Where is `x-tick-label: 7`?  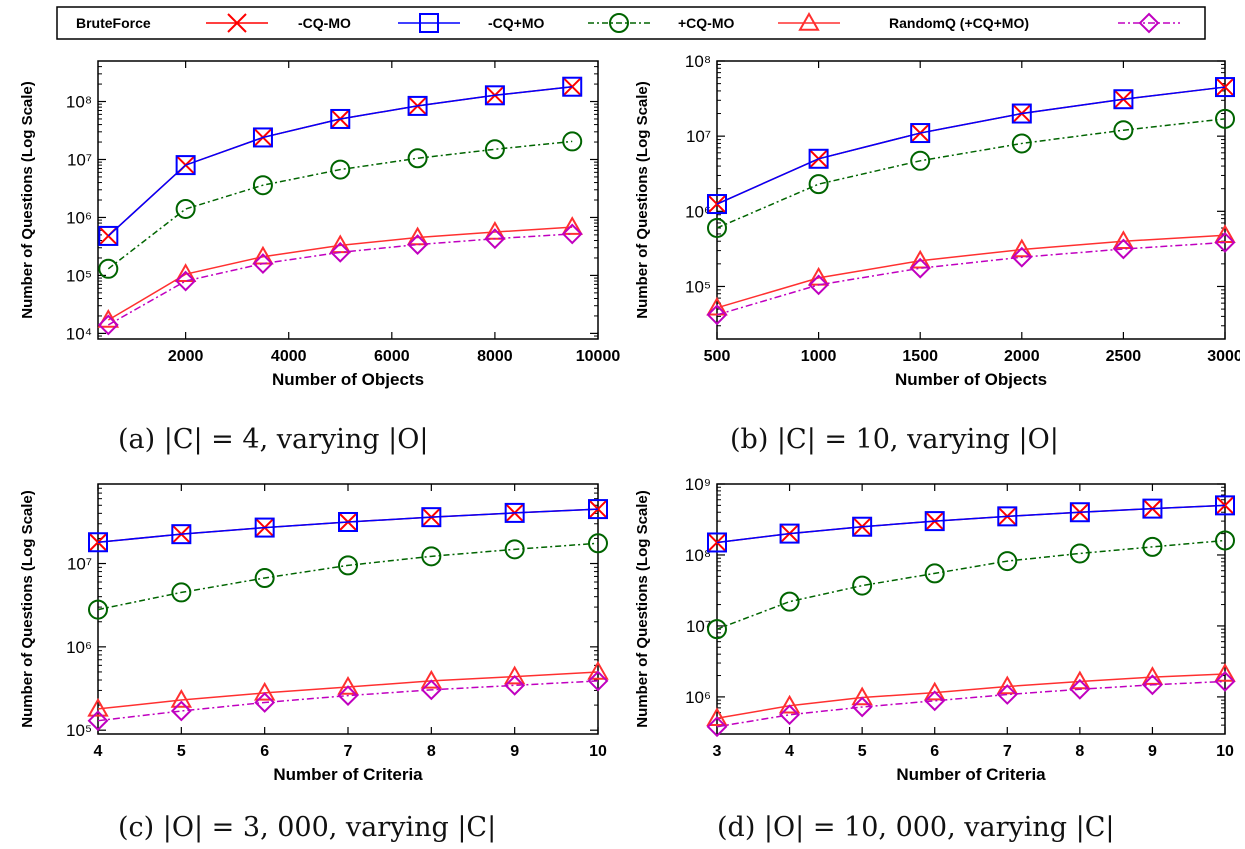 x-tick-label: 7 is located at coordinates (348, 751).